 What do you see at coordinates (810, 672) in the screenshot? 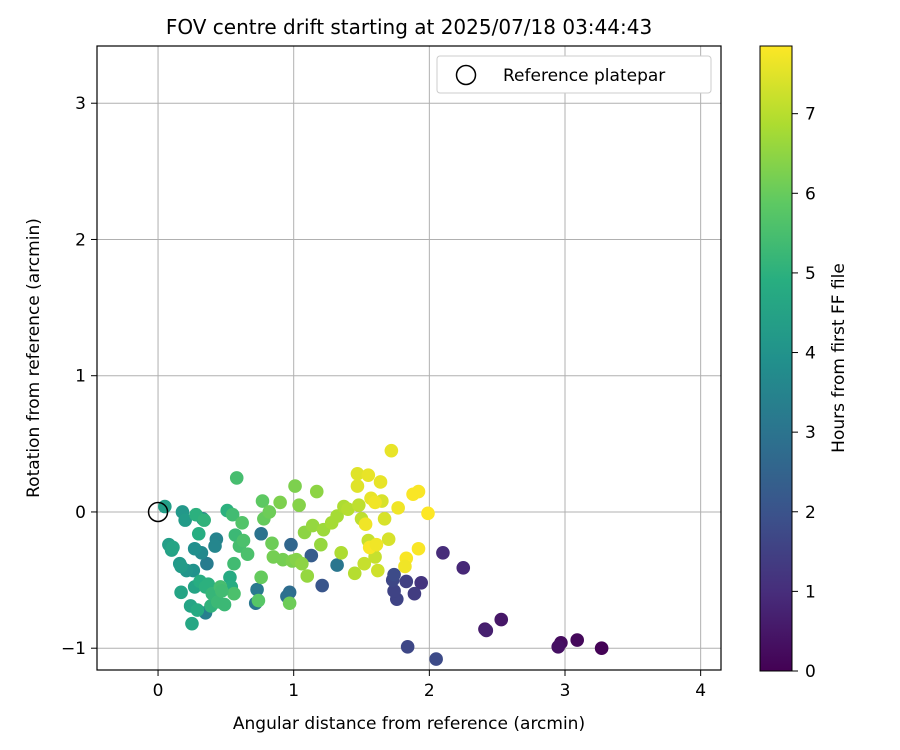
I see `colorbar-tick-label: 0` at bounding box center [810, 672].